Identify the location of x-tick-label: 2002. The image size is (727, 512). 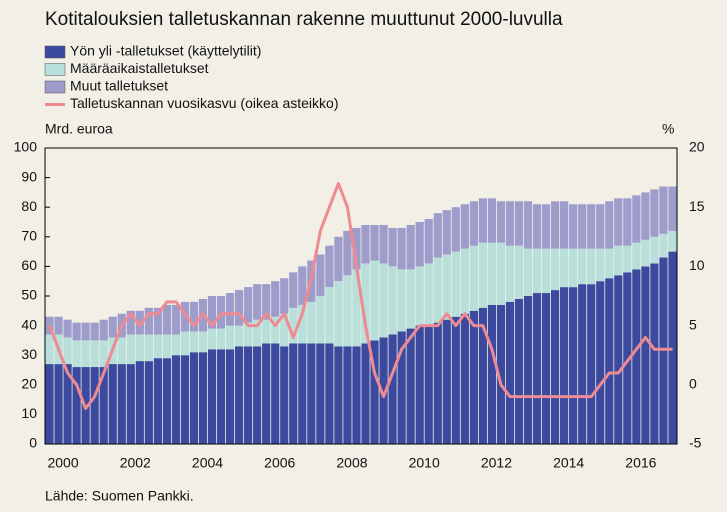
(135, 463).